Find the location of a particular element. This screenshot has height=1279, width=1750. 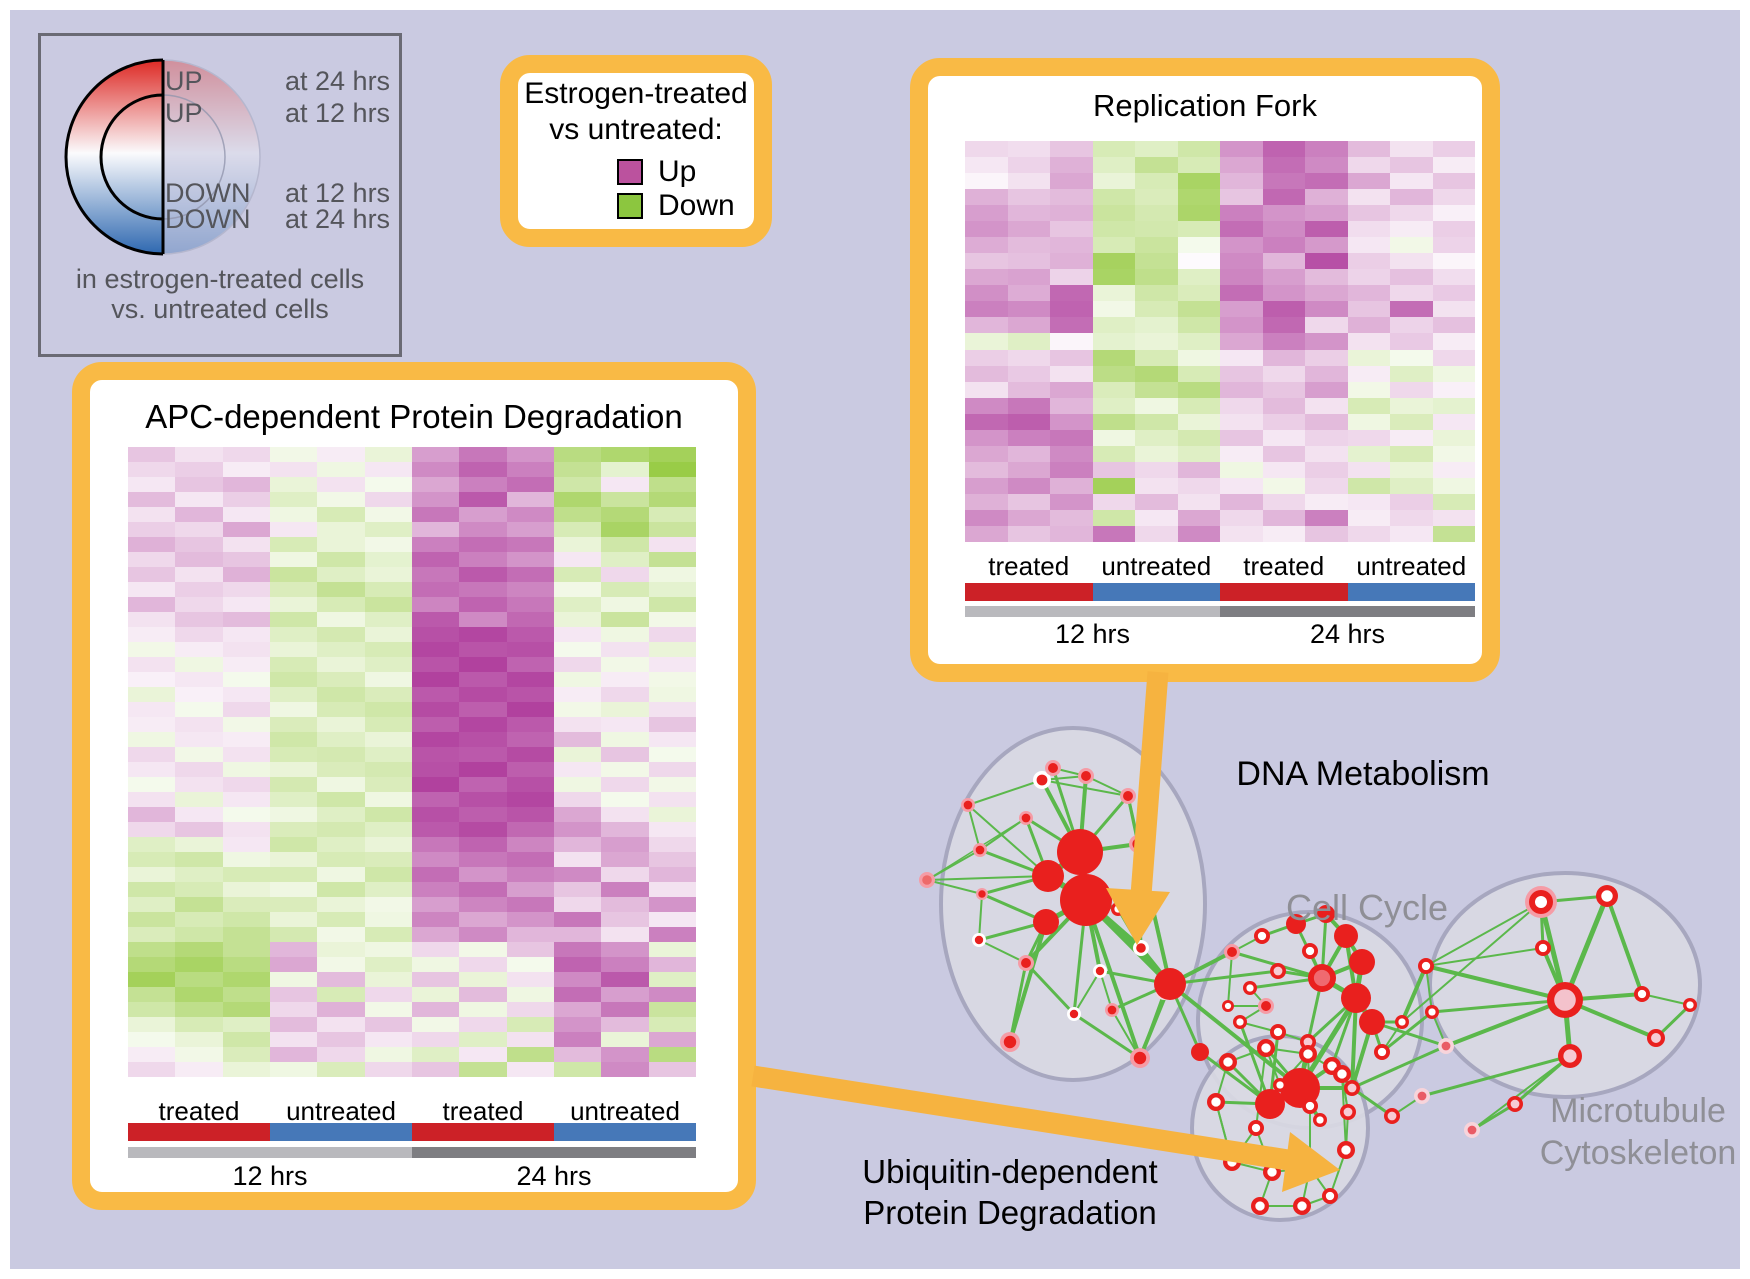

cluster-label-microtubule-cytoskeleton: Cytoskeleton is located at coordinates (1638, 1153).